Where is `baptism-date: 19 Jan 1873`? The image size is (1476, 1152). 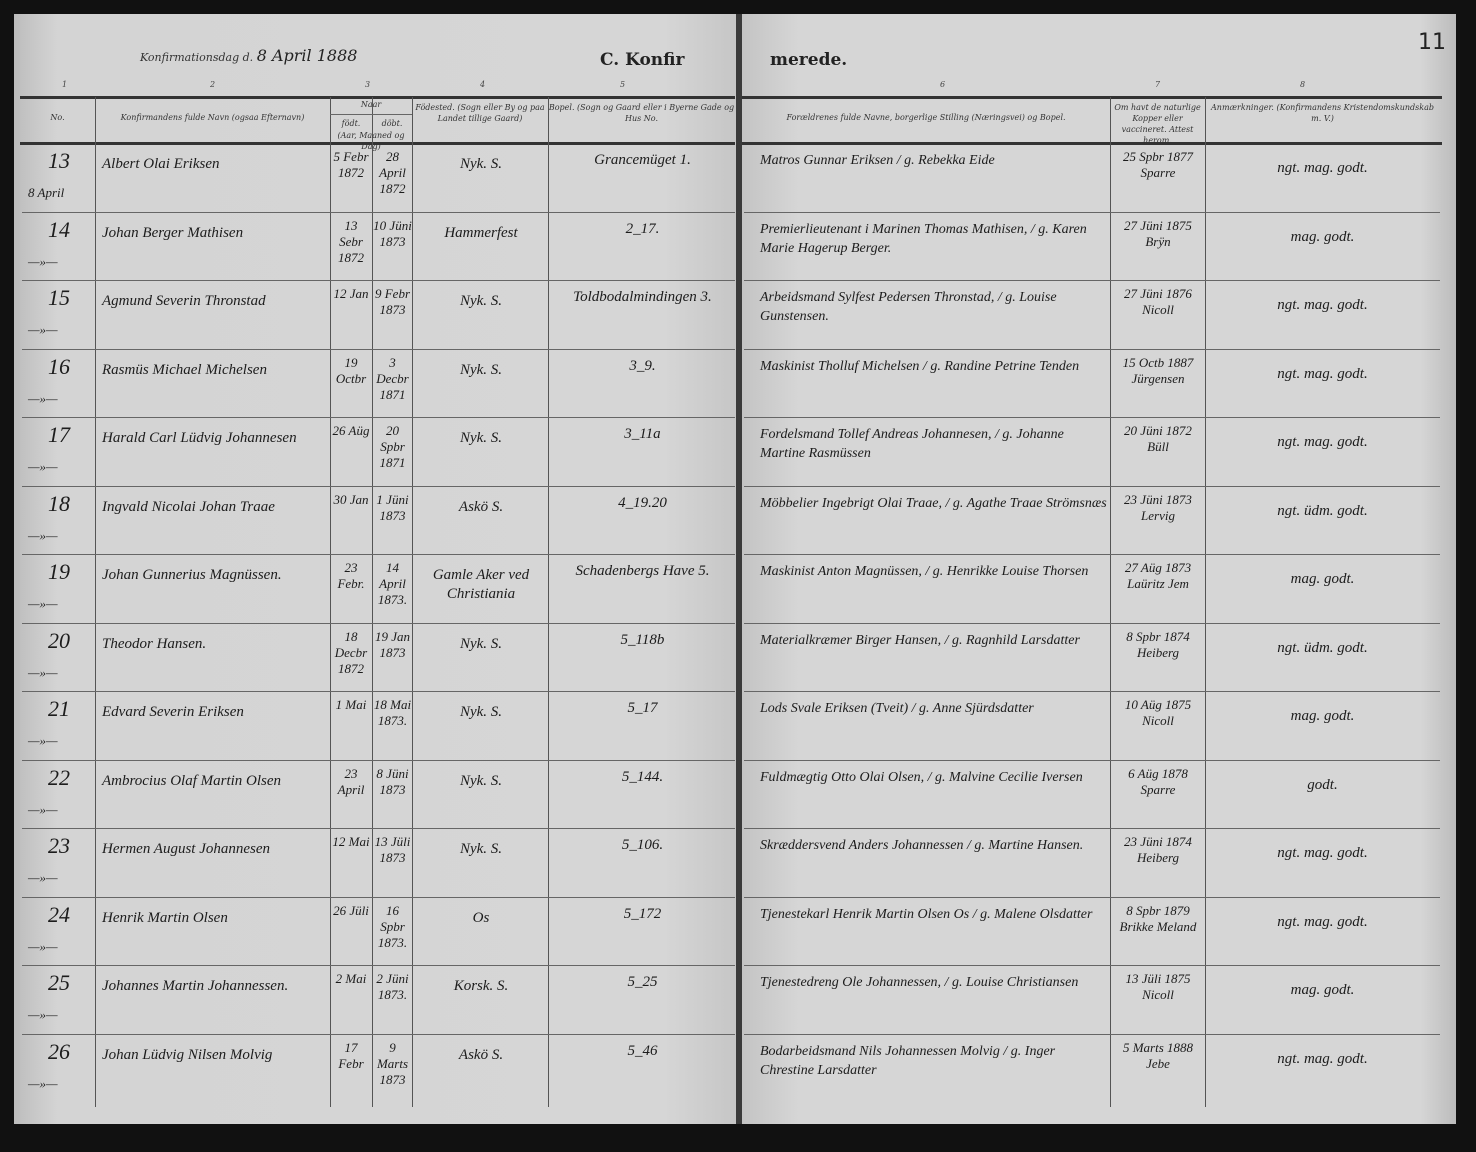
baptism-date: 19 Jan 1873 is located at coordinates (392, 644).